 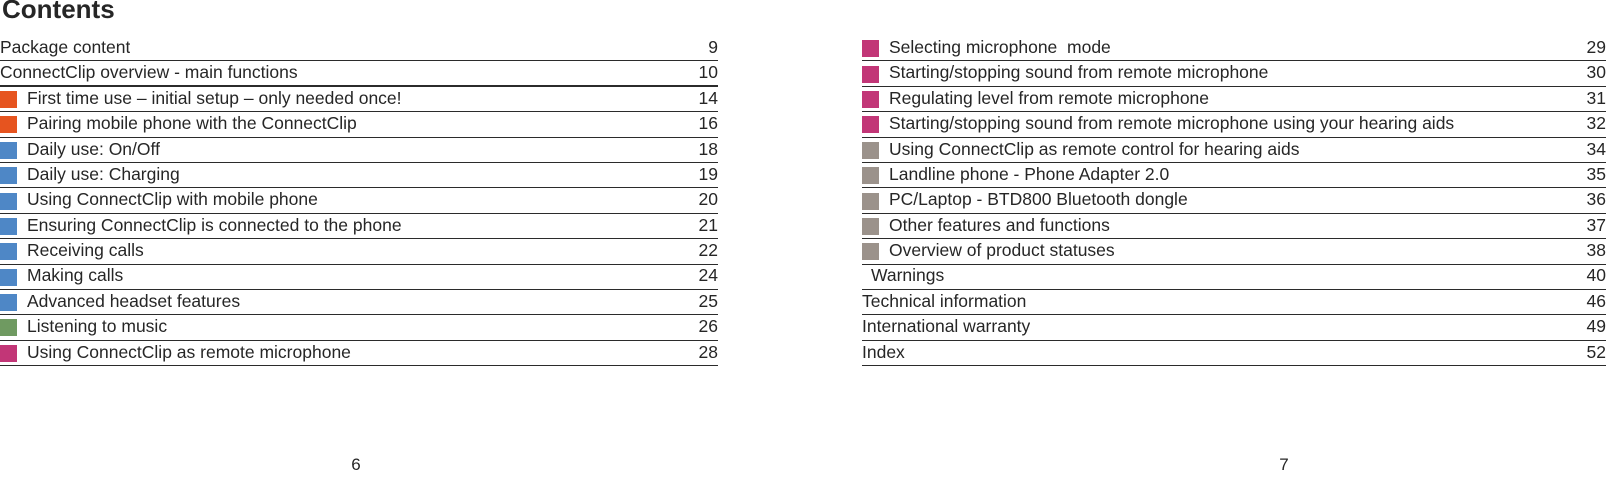 I want to click on toc-entry-page-number: 16, so click(x=708, y=123).